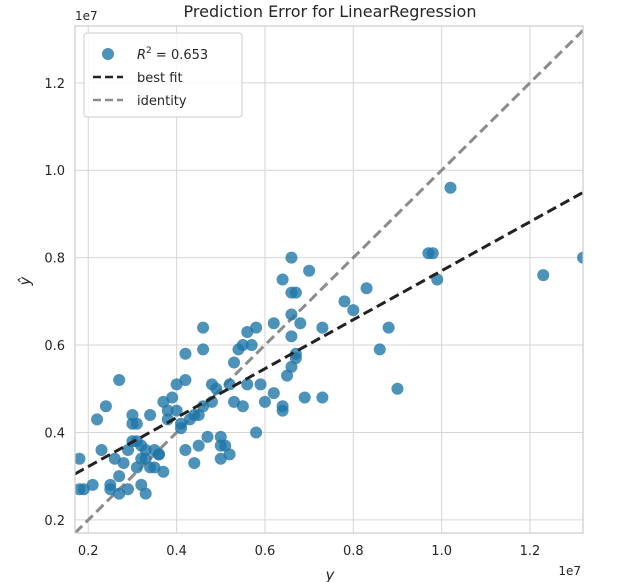 This screenshot has width=618, height=582. I want to click on y-tick-label: 0.8, so click(54, 259).